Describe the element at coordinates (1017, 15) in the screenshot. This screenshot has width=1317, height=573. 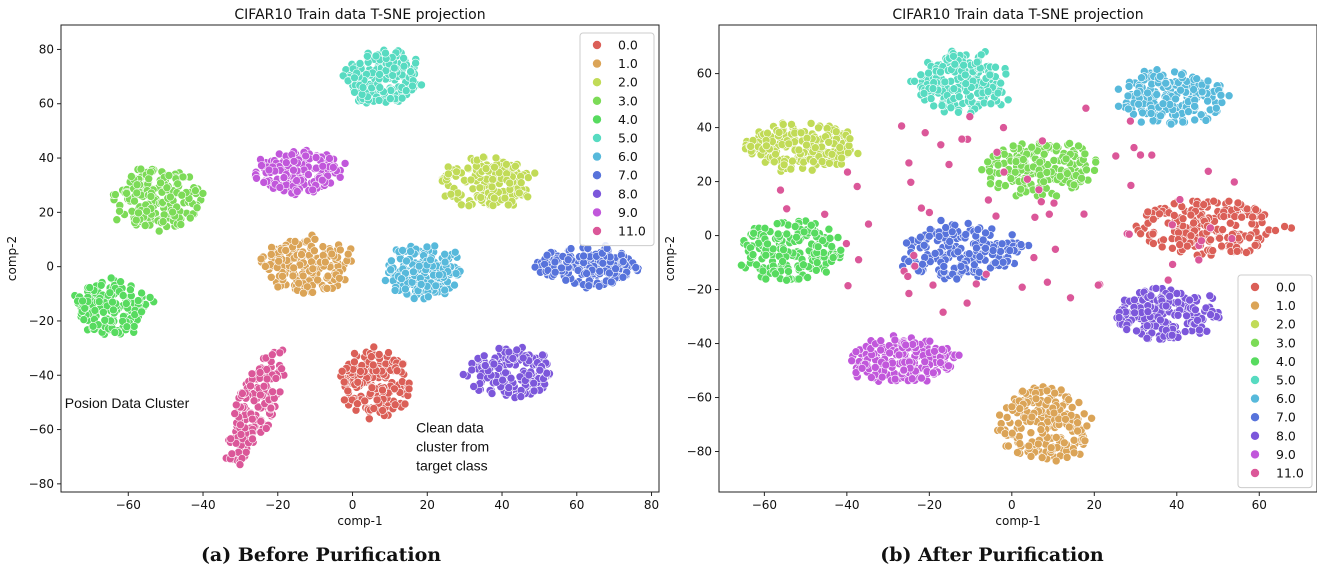
I see `chart-title: CIFAR10 Train data T-SNE projection` at that location.